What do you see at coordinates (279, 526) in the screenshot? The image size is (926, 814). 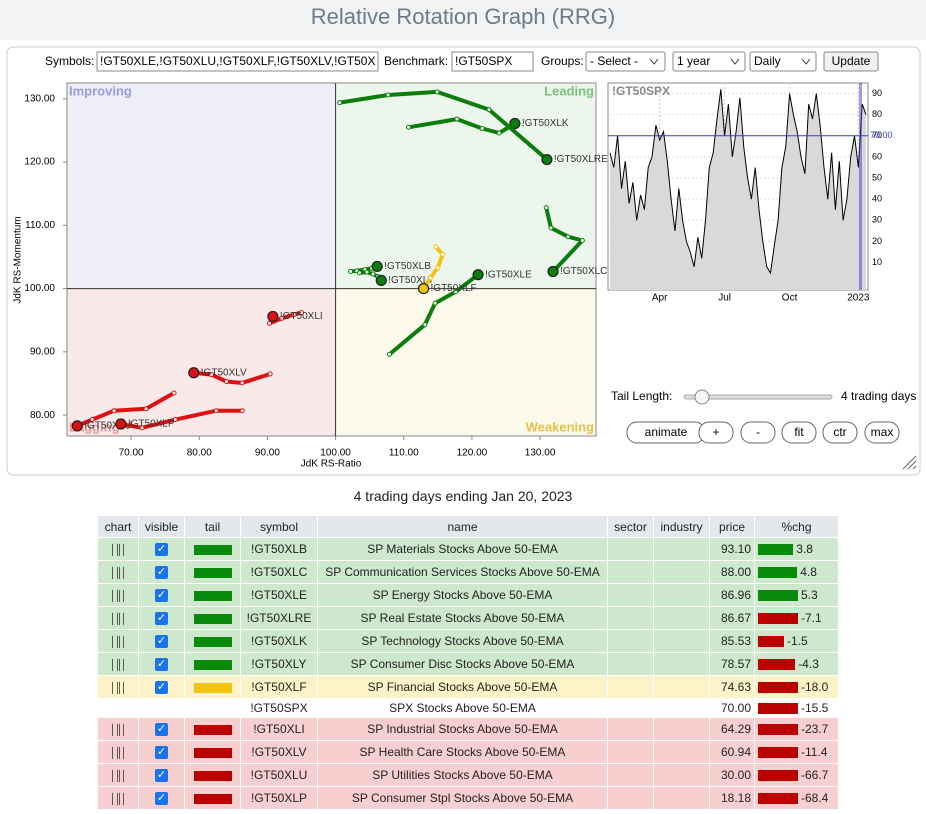 I see `column-header: symbol` at bounding box center [279, 526].